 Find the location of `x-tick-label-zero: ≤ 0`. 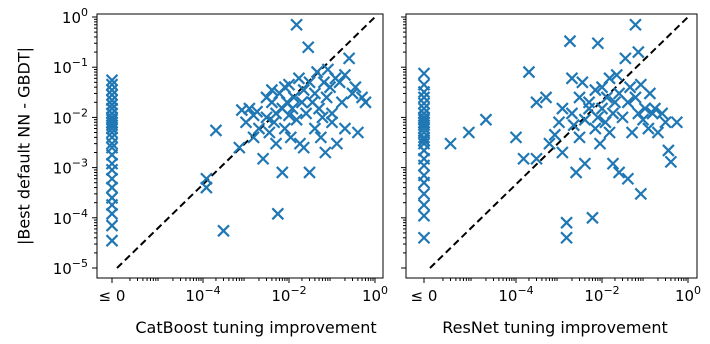

x-tick-label-zero: ≤ 0 is located at coordinates (112, 296).